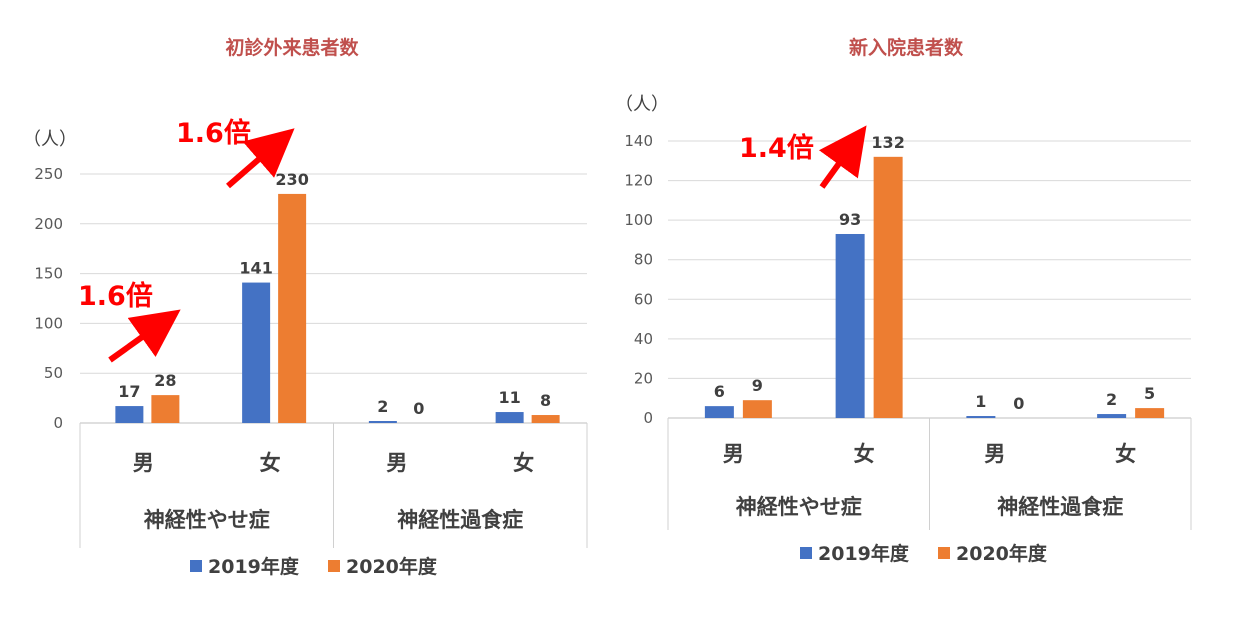 The width and height of the screenshot is (1259, 630). What do you see at coordinates (48, 174) in the screenshot?
I see `y-tick-label: 250` at bounding box center [48, 174].